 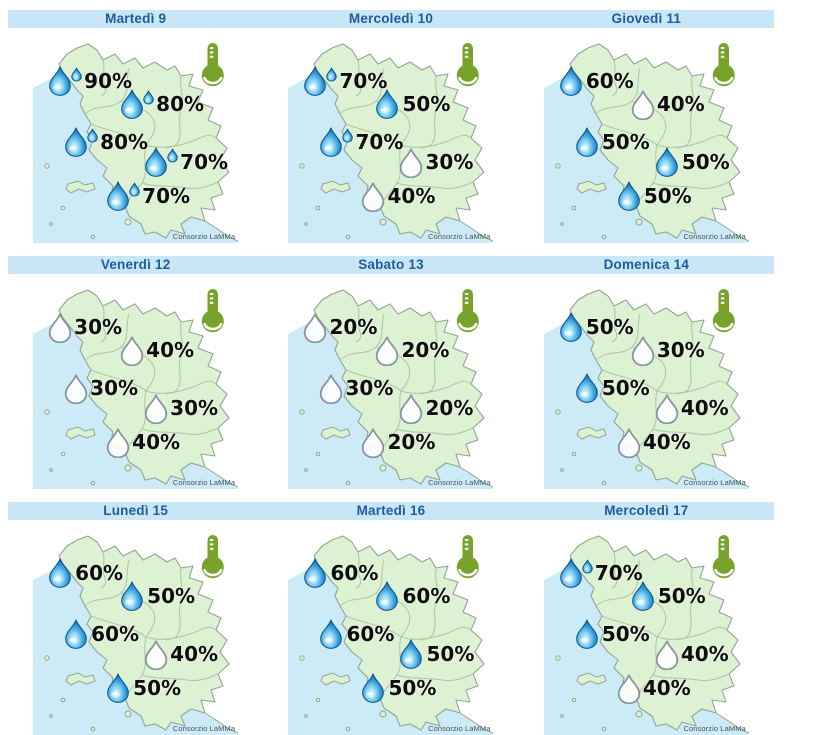 I want to click on precipitation-marker-northwest: 90%, so click(x=89, y=81).